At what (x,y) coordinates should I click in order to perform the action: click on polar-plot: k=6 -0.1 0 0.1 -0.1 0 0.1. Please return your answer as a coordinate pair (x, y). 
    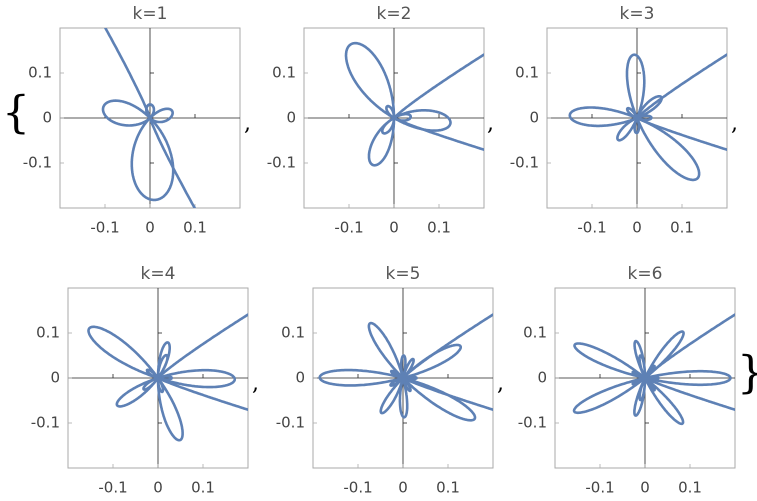
    Looking at the image, I should click on (627, 380).